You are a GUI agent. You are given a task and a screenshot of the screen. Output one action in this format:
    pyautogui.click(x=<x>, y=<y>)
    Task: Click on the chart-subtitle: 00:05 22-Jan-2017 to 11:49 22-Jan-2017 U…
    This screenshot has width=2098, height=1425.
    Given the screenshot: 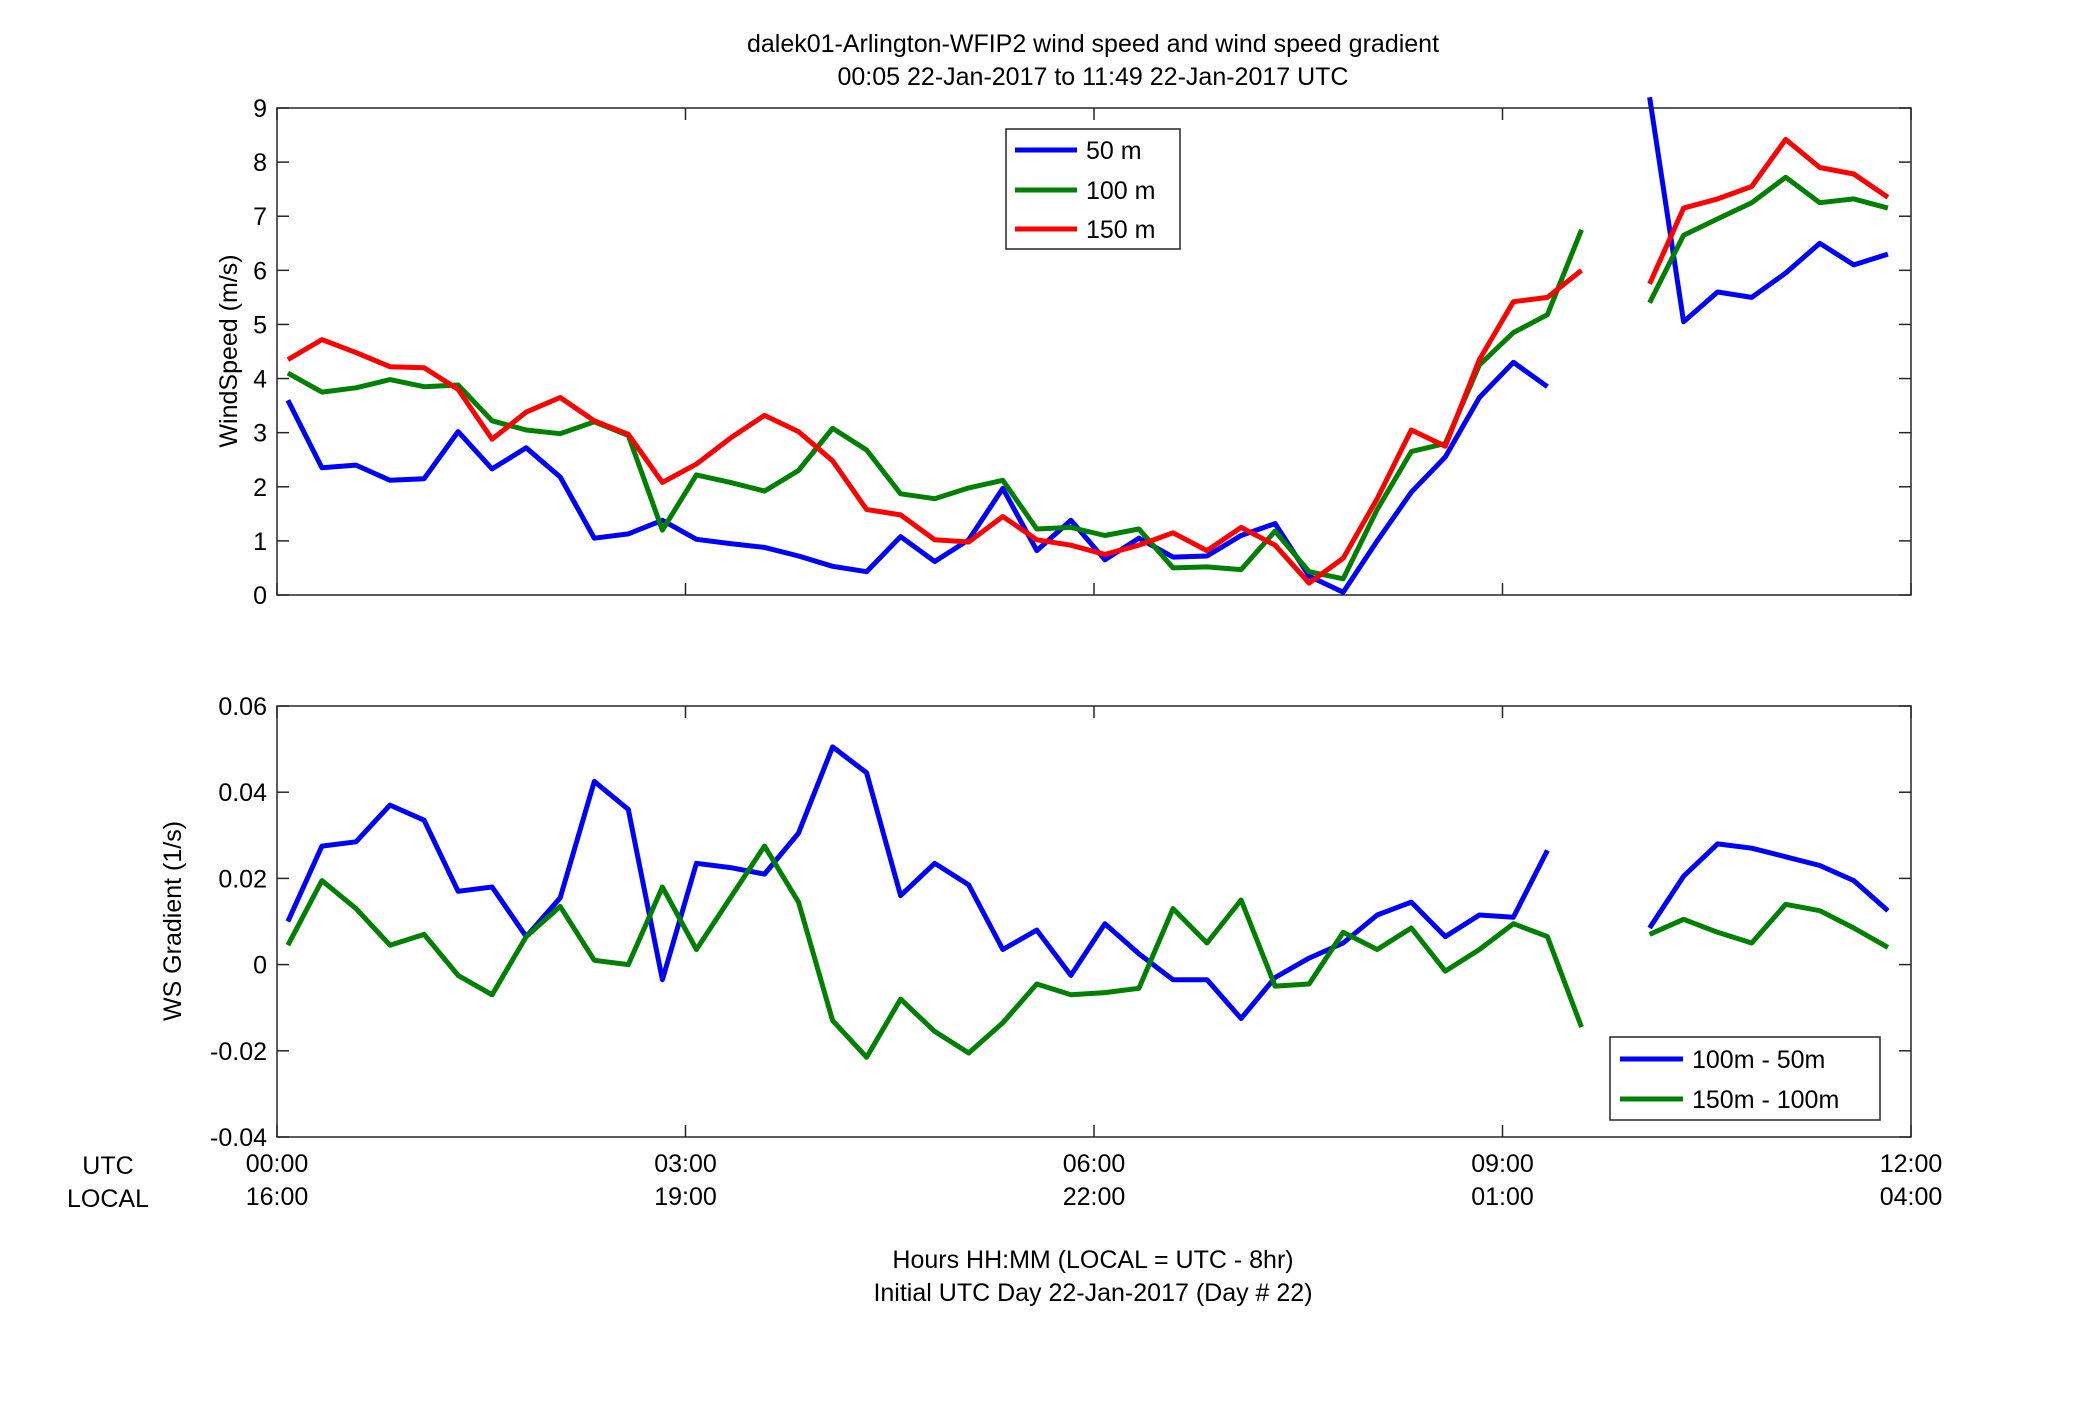 What is the action you would take?
    pyautogui.click(x=1093, y=77)
    